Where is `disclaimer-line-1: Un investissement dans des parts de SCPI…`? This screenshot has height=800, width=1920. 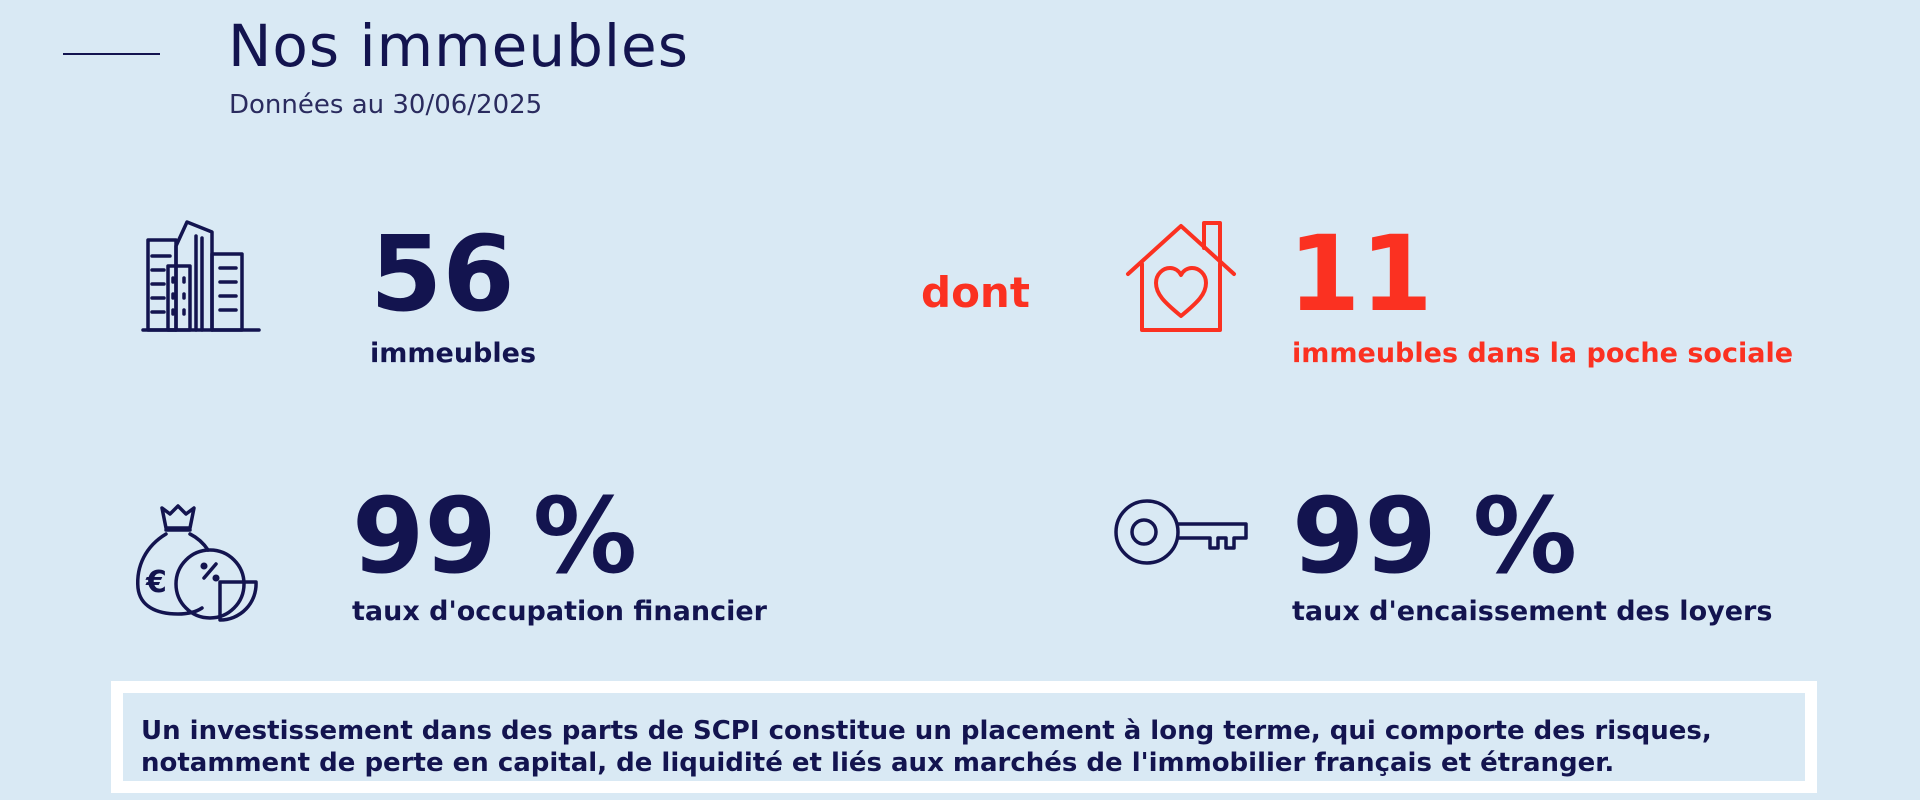
disclaimer-line-1: Un investissement dans des parts de SCPI… is located at coordinates (926, 731).